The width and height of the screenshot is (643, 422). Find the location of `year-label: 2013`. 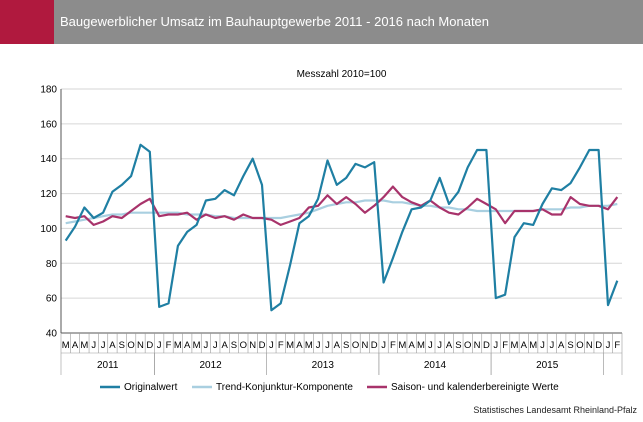

year-label: 2013 is located at coordinates (323, 365).